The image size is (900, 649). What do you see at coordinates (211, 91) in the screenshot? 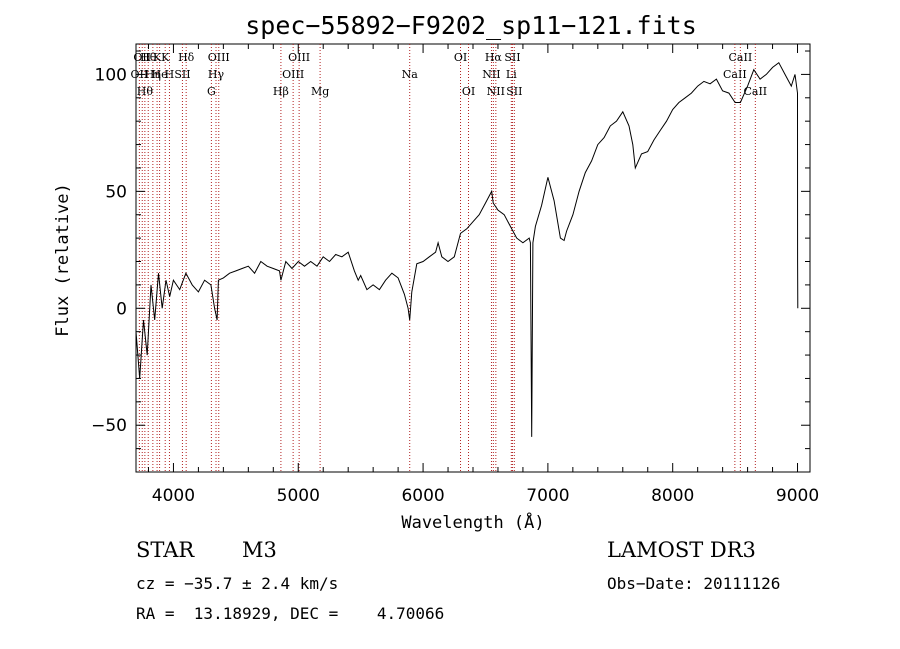
I see `line-label: G` at bounding box center [211, 91].